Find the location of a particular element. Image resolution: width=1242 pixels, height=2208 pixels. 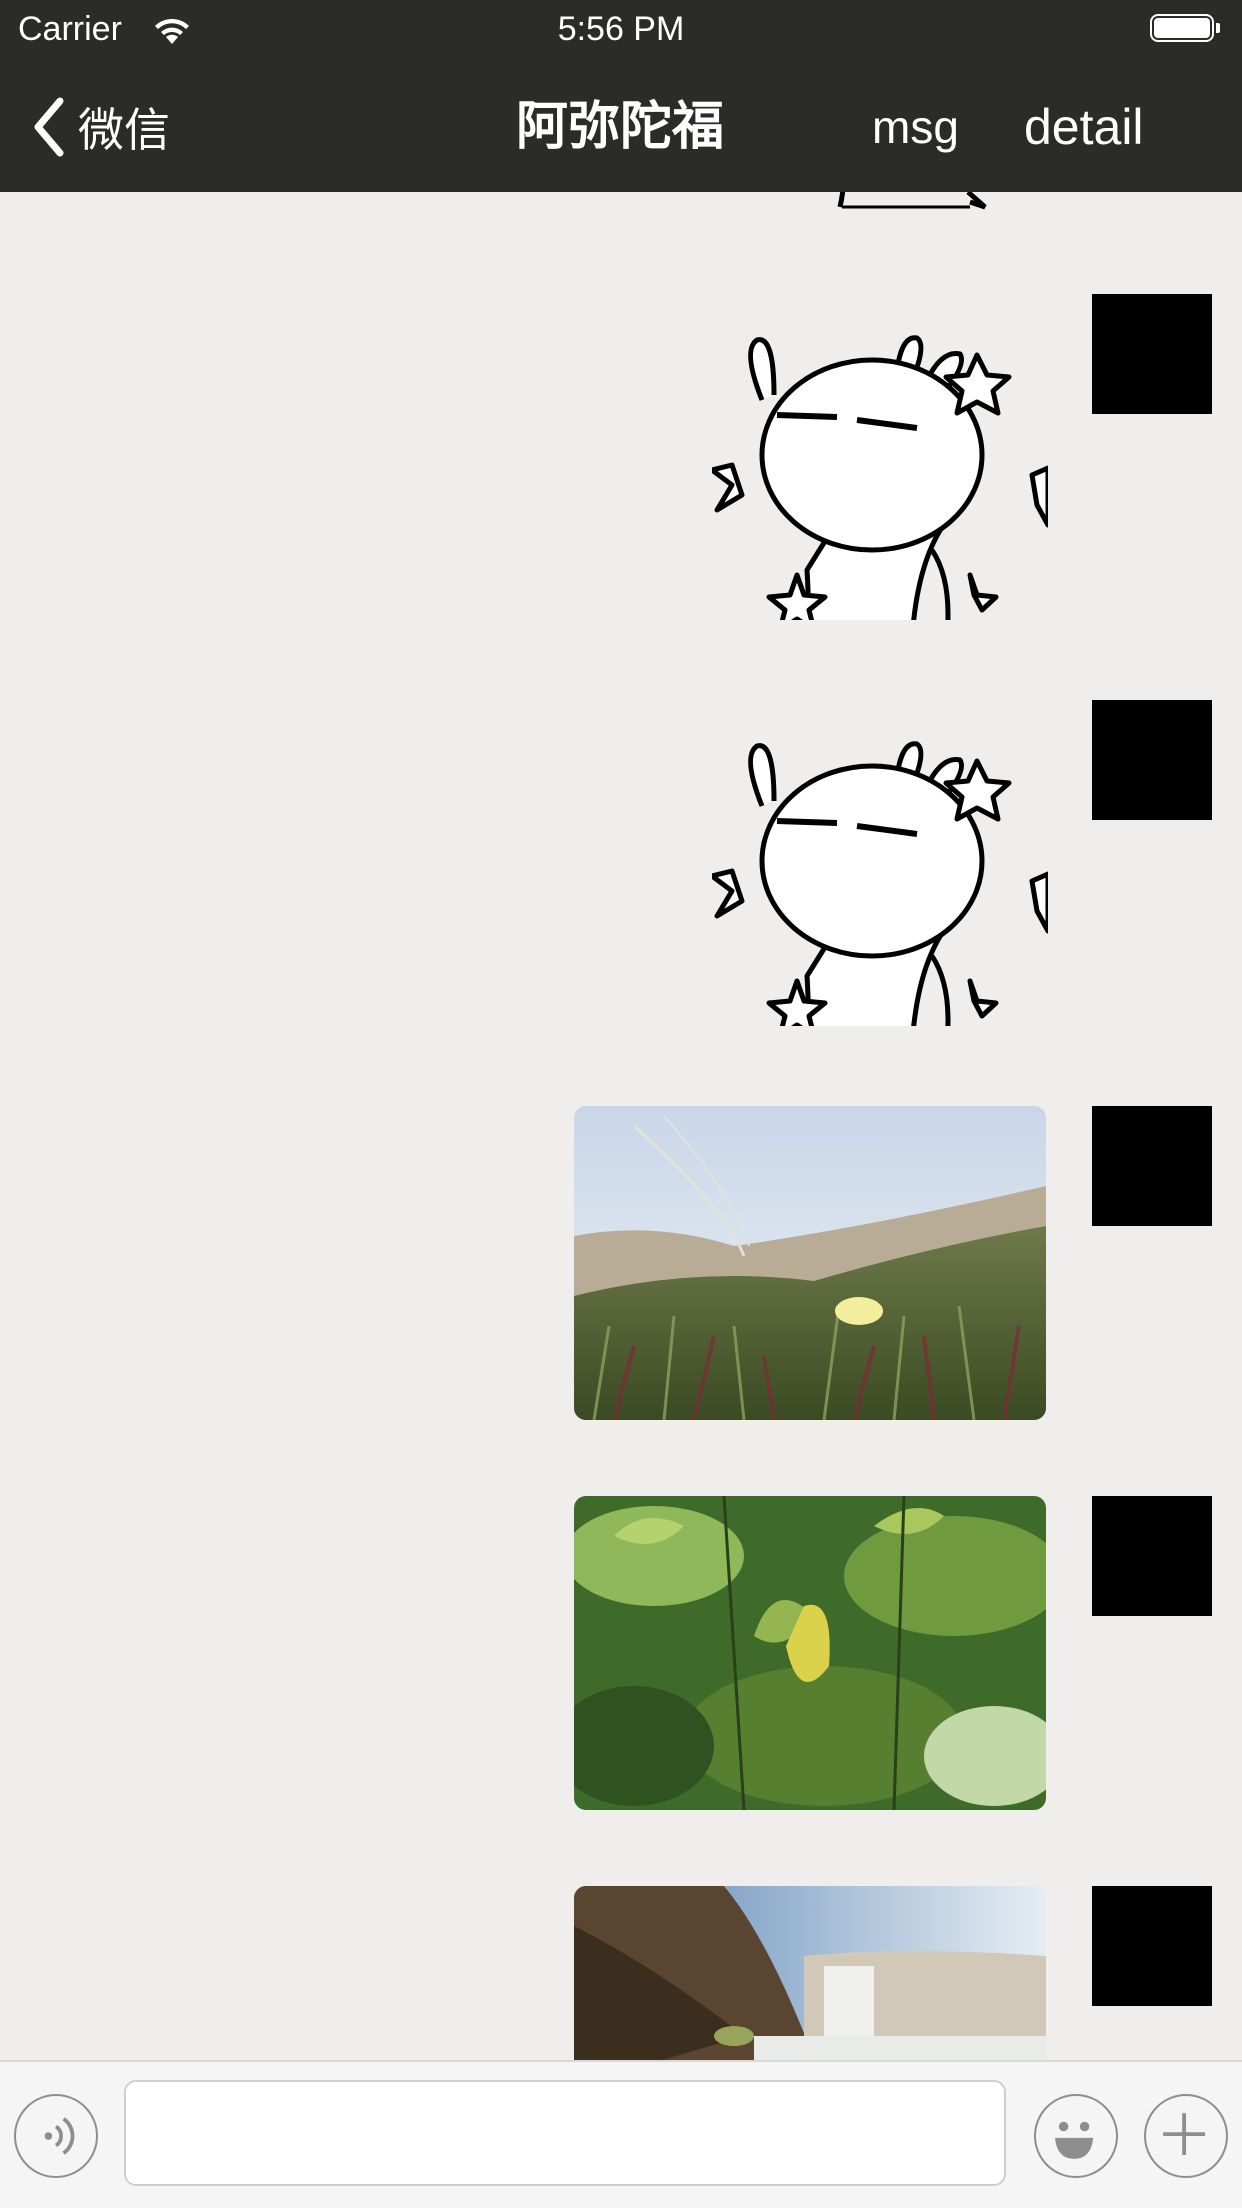

emoji-icon is located at coordinates (1074, 2140).